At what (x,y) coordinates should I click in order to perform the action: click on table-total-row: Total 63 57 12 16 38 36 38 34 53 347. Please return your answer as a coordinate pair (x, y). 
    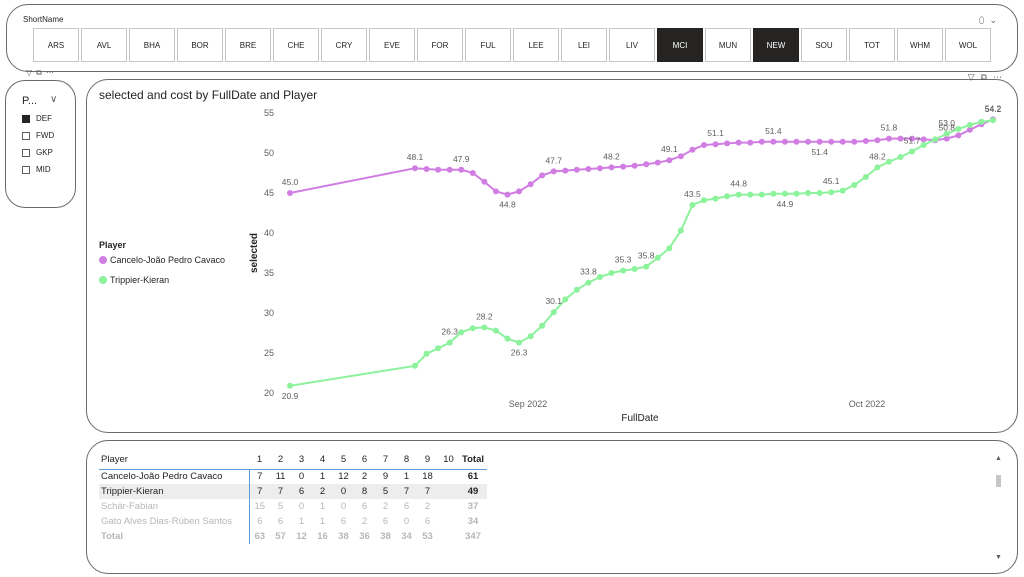
    Looking at the image, I should click on (293, 536).